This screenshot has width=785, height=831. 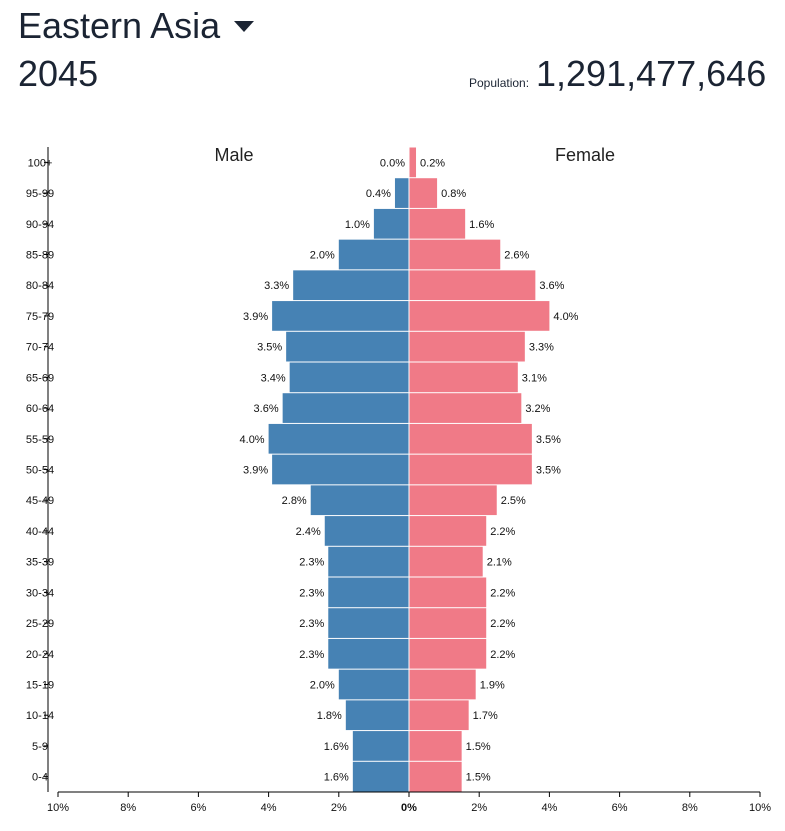 What do you see at coordinates (40, 348) in the screenshot?
I see `age-group-label: 70-74` at bounding box center [40, 348].